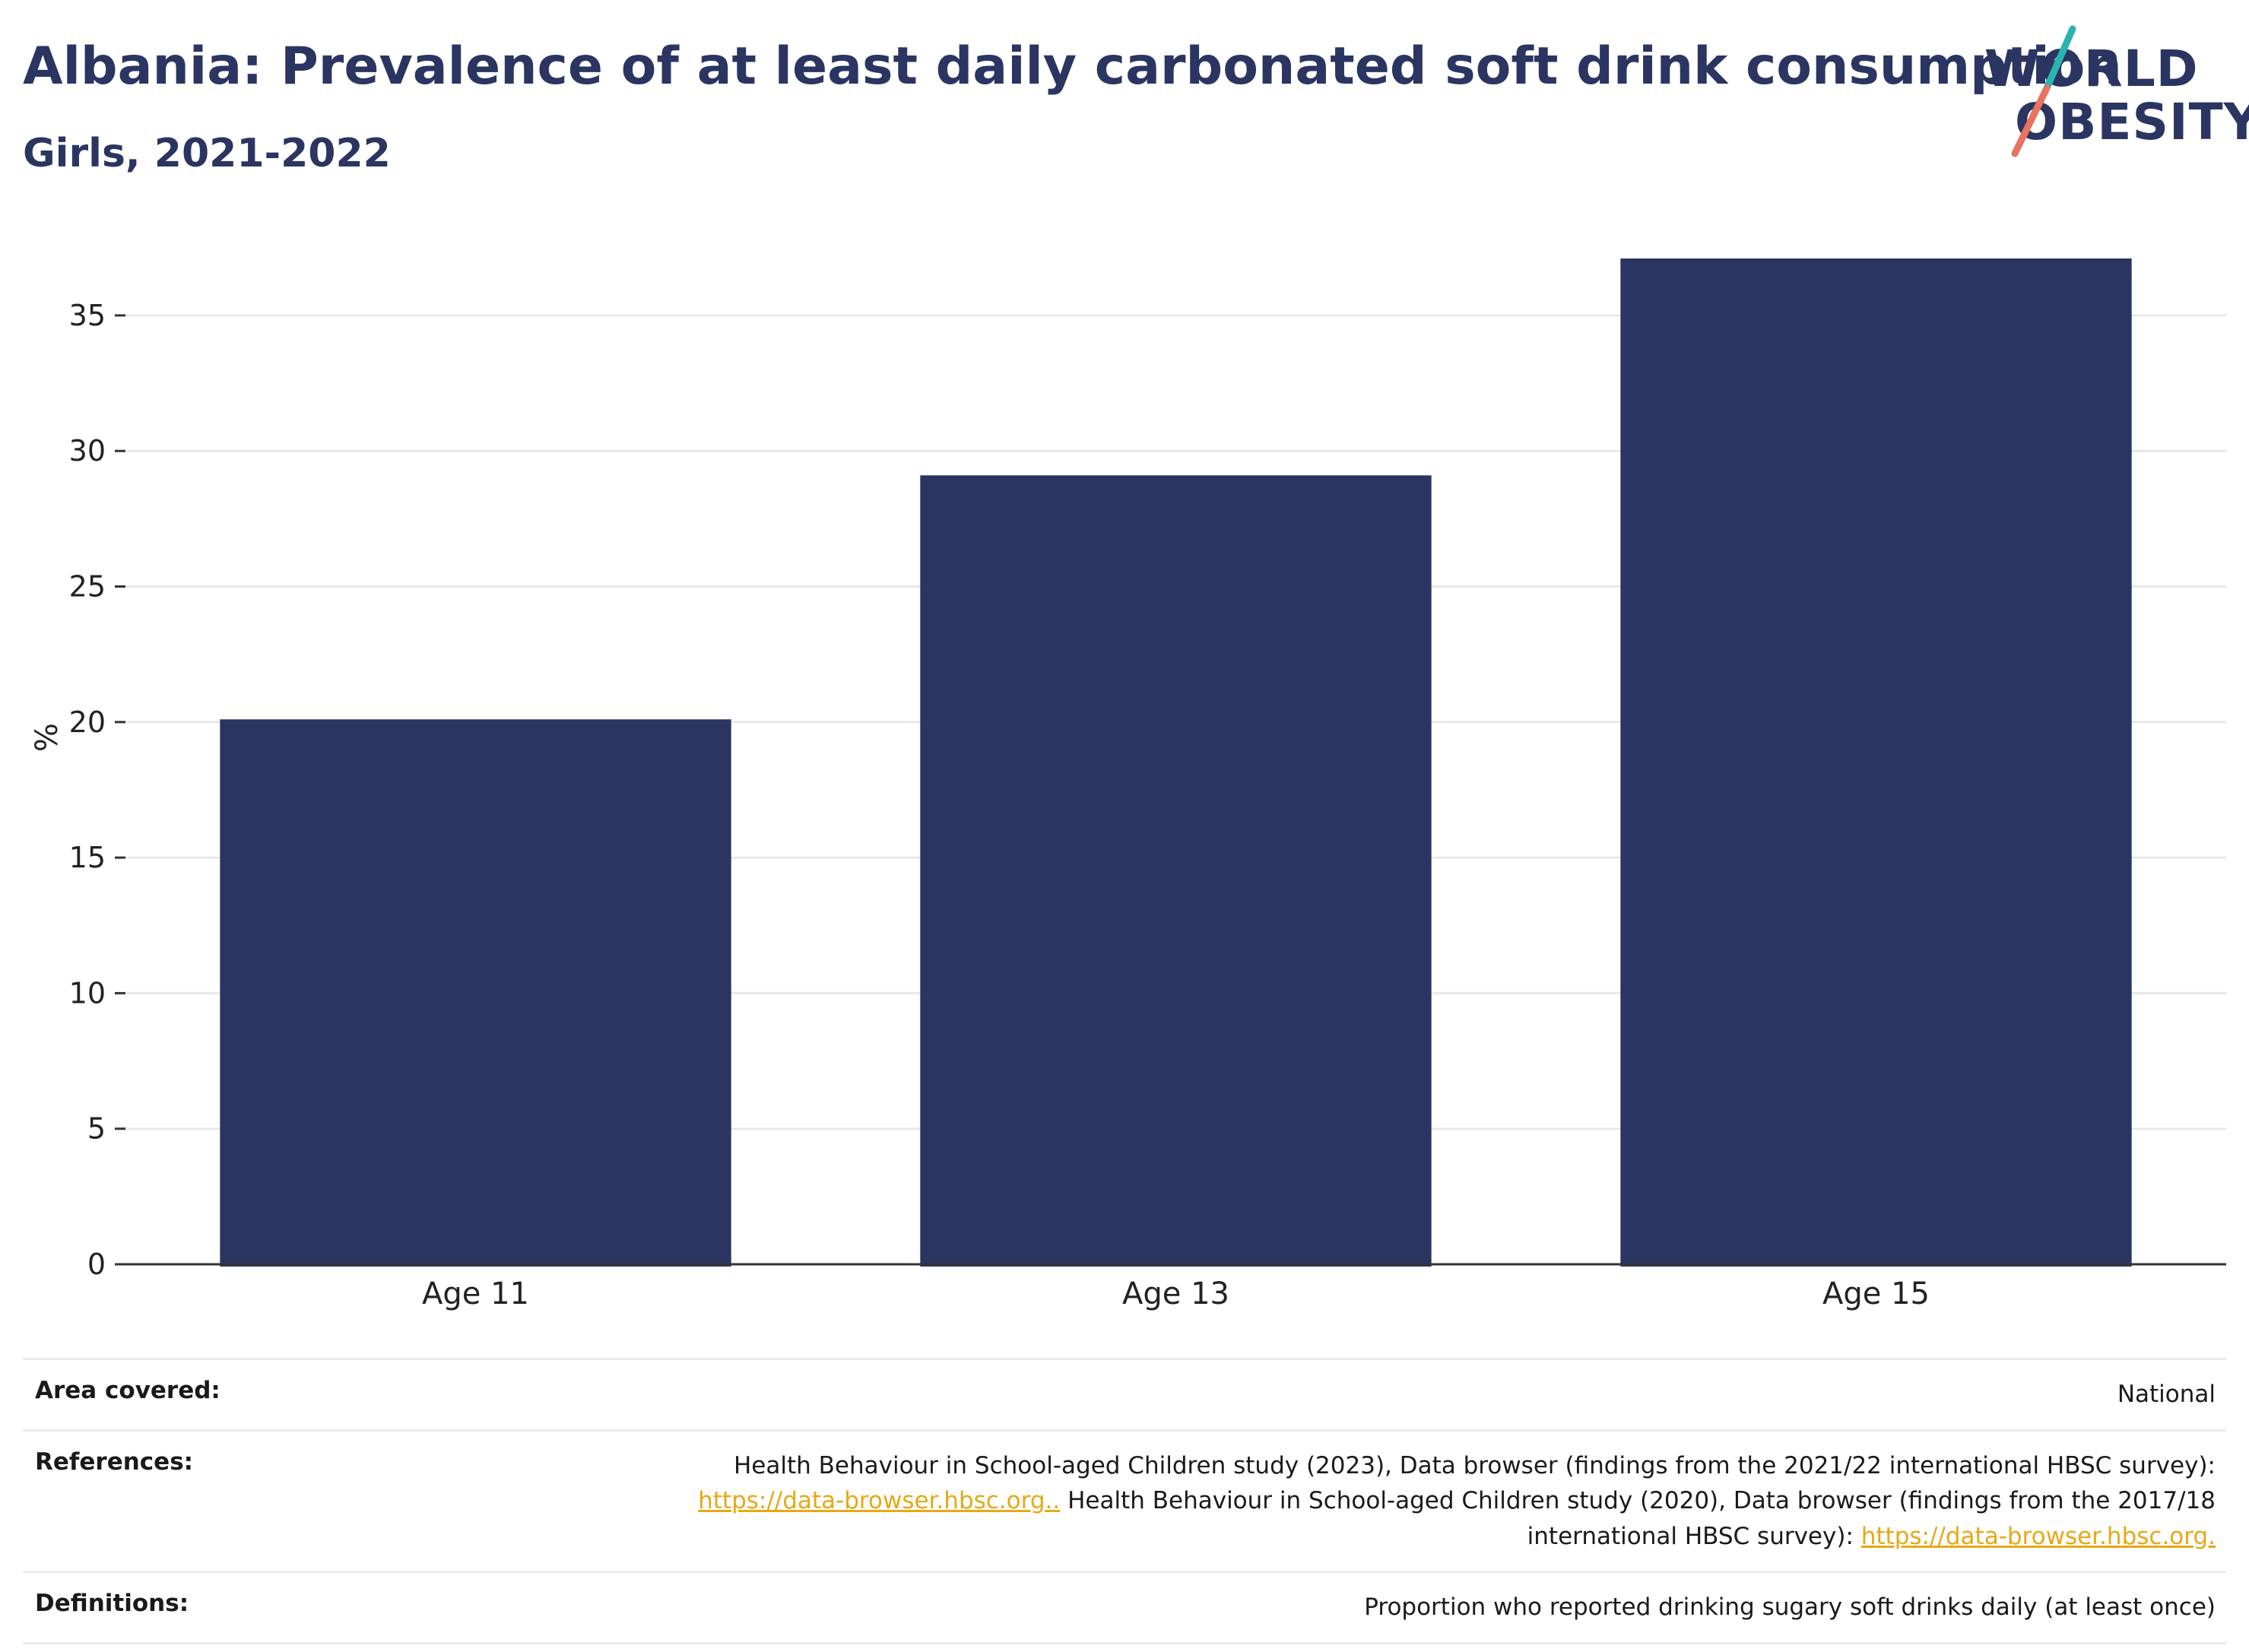 The image size is (2249, 1652). I want to click on reference-link-2: https://data-browser.hbsc.org., so click(2038, 1536).